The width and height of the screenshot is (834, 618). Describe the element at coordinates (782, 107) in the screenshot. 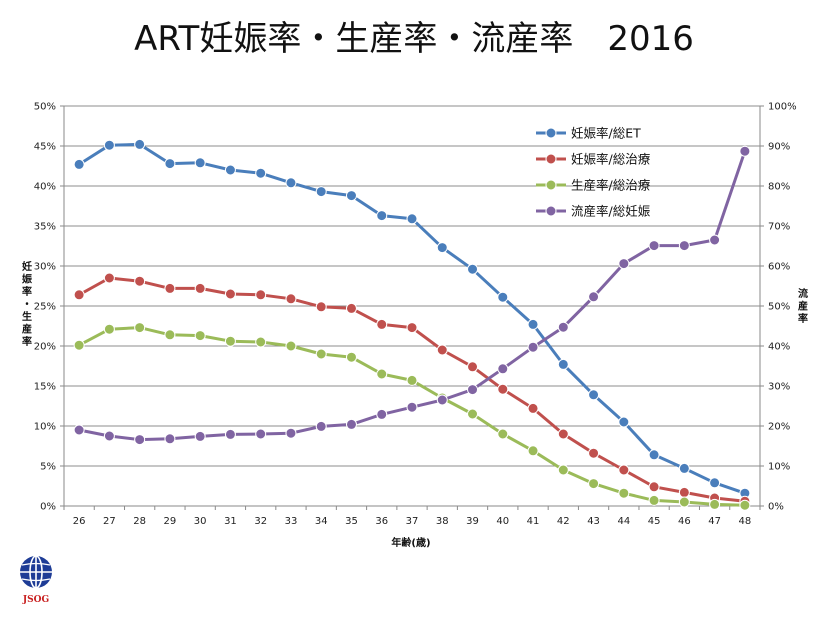

I see `y-right-tick-label: 100%` at that location.